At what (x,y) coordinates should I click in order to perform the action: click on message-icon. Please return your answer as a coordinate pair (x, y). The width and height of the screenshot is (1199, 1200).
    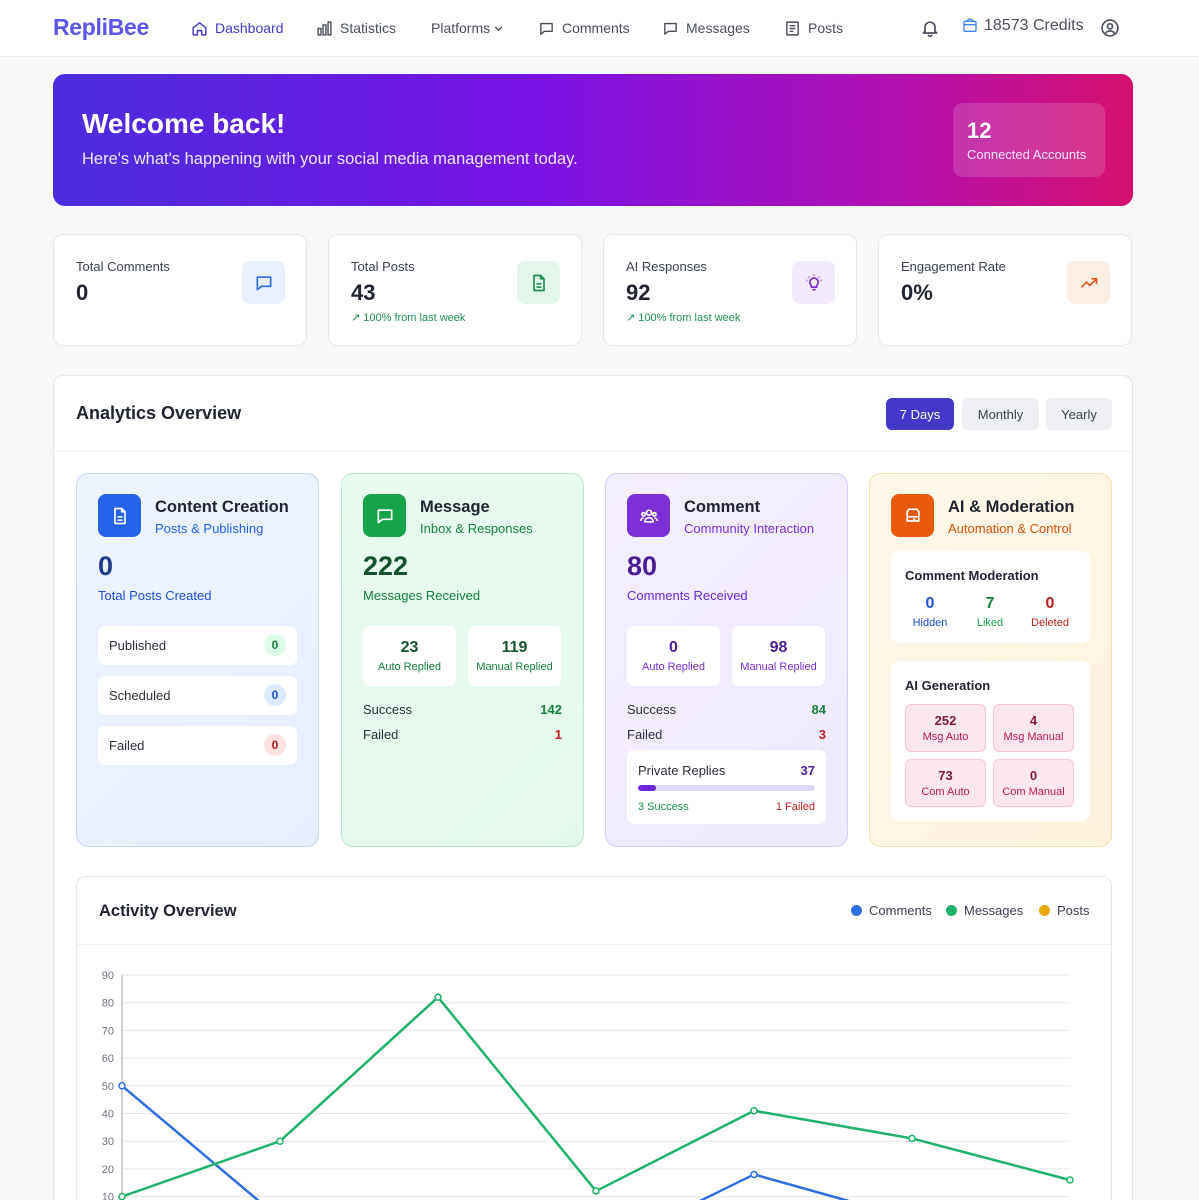
    Looking at the image, I should click on (670, 28).